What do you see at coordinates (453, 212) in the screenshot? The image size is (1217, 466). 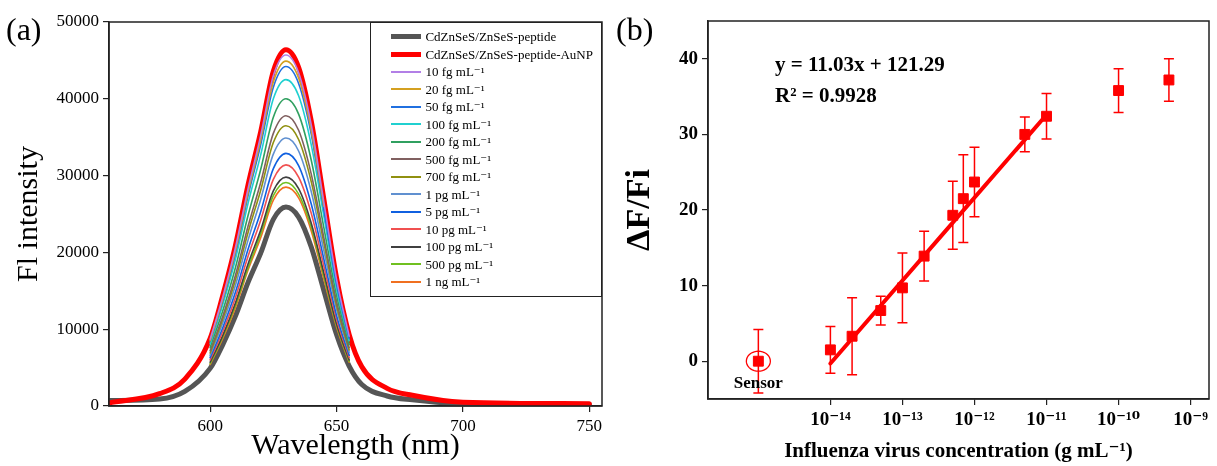 I see `legend-label: 5 pg mL⁻¹` at bounding box center [453, 212].